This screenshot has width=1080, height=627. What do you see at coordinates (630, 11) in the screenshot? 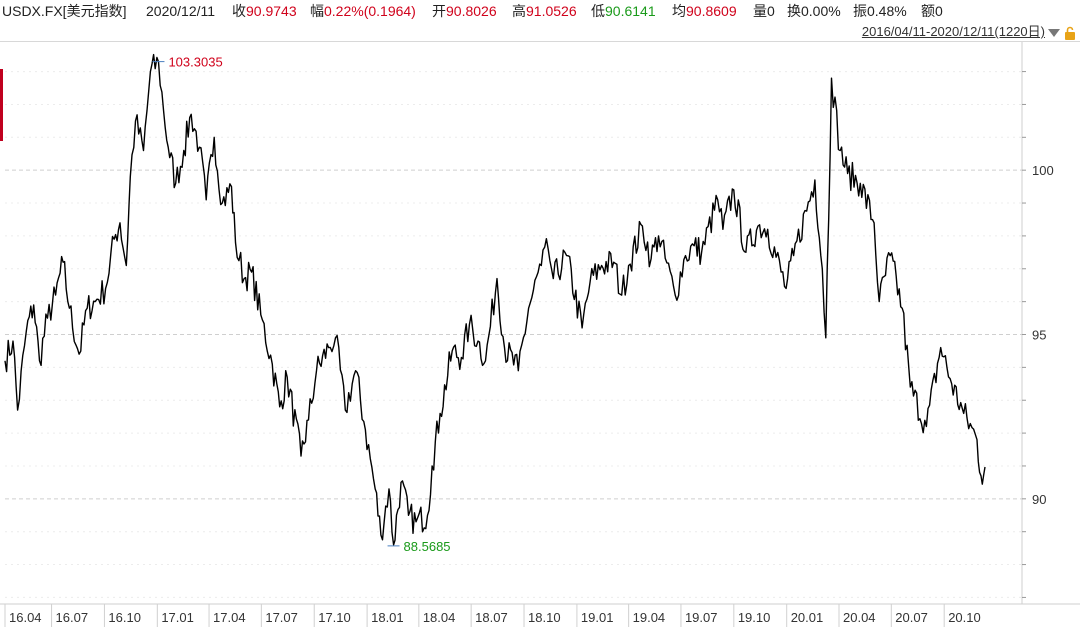
I see `low-value: 90.6141` at bounding box center [630, 11].